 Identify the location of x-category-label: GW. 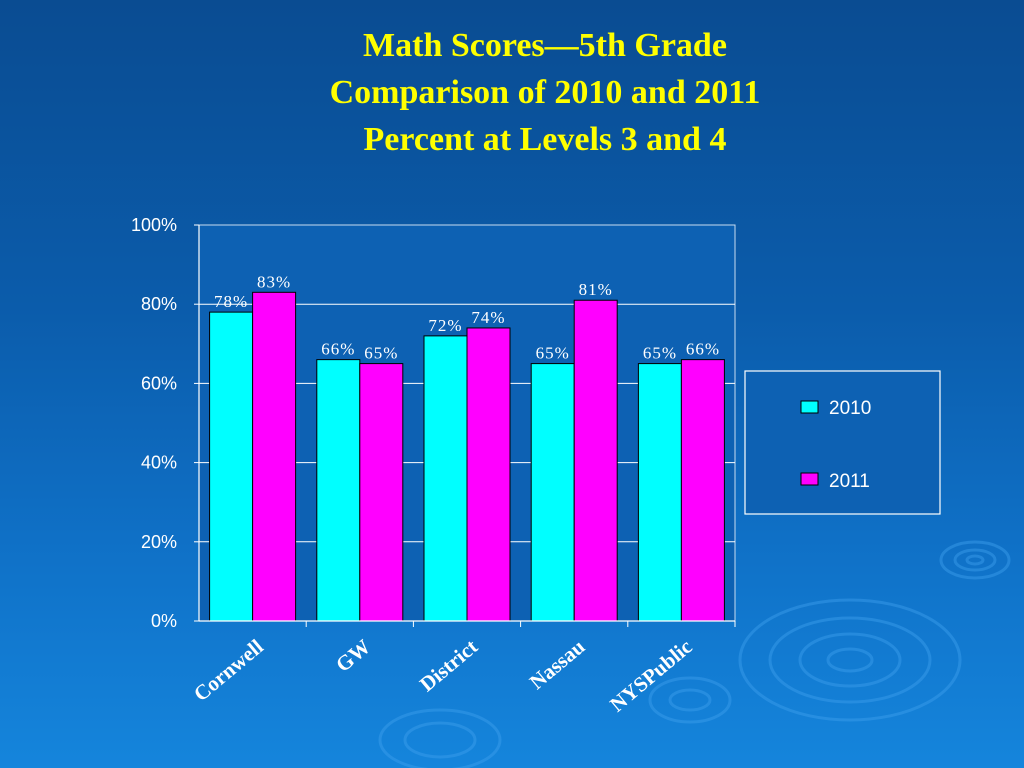
(353, 655).